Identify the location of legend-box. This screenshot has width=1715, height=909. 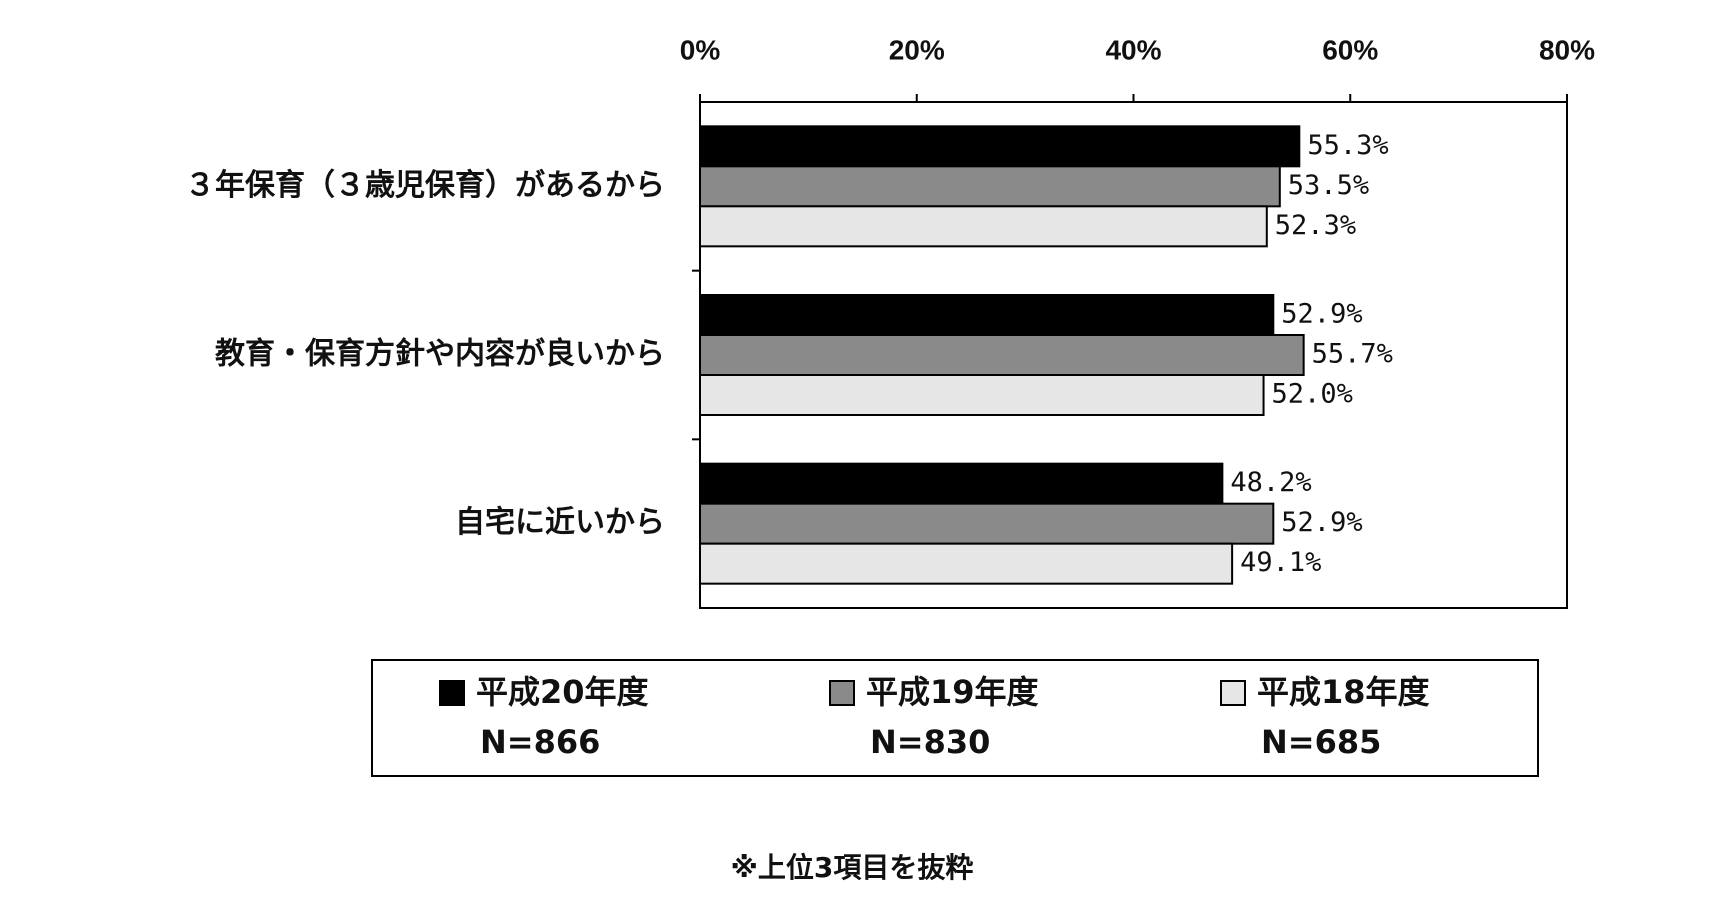
(955, 718).